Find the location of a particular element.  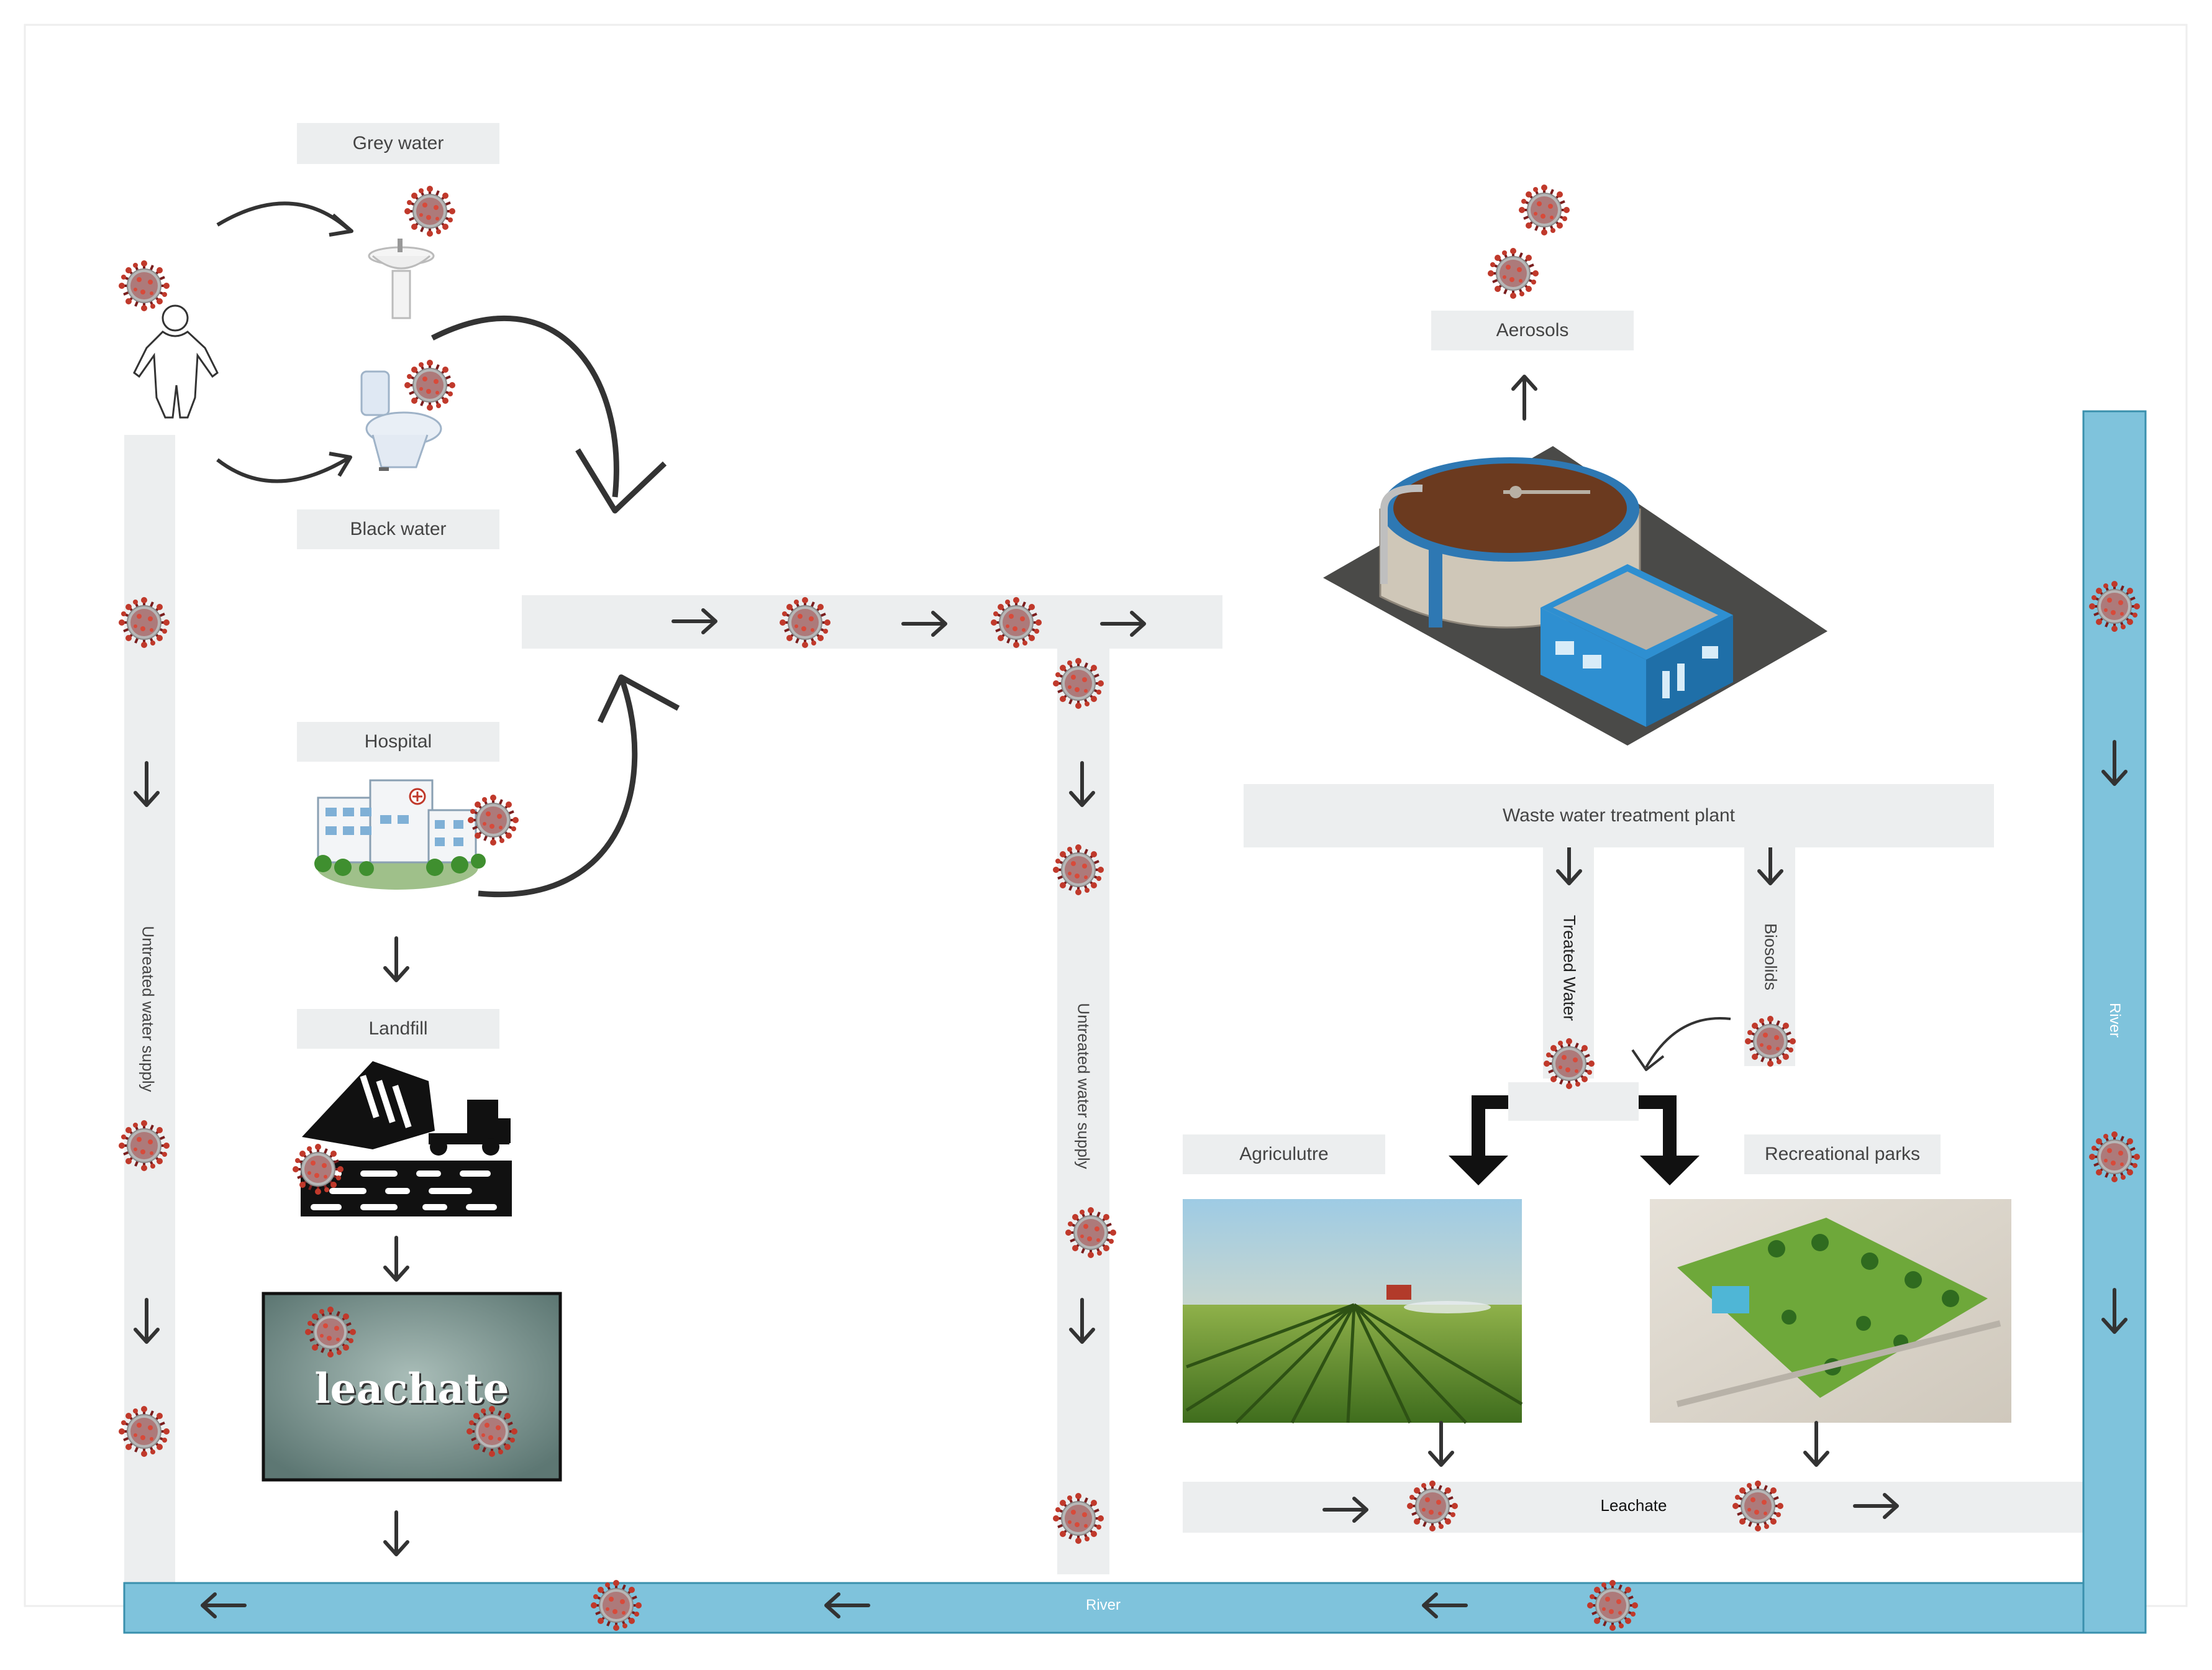

leachate-bar is located at coordinates (1633, 1507).